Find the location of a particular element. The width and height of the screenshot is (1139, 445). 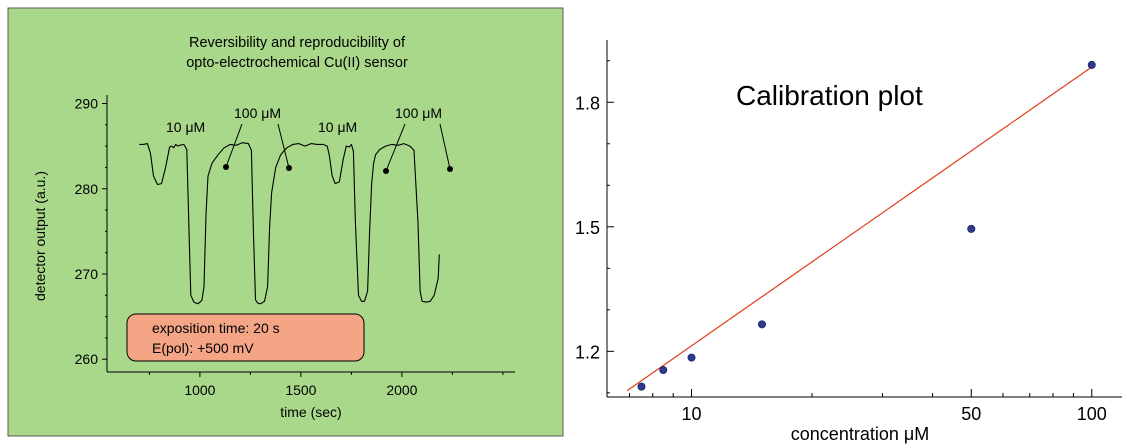

right-chart-x-axis: 10 50 100 is located at coordinates (864, 406).